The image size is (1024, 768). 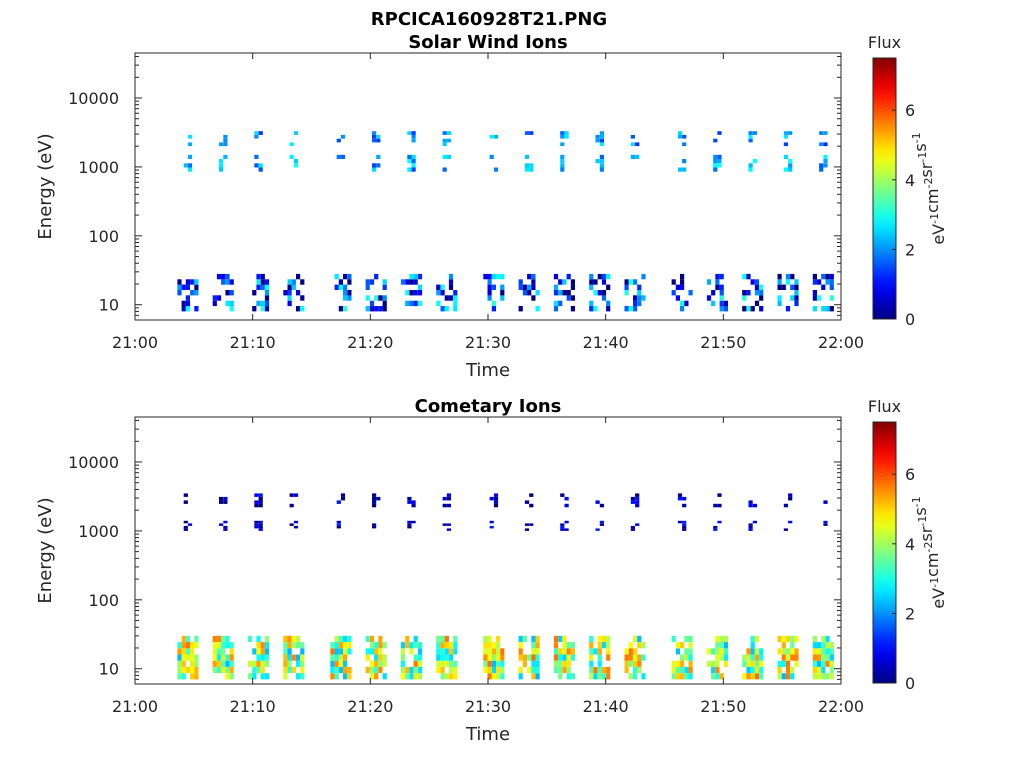 I want to click on x-axis-label: Time, so click(x=487, y=734).